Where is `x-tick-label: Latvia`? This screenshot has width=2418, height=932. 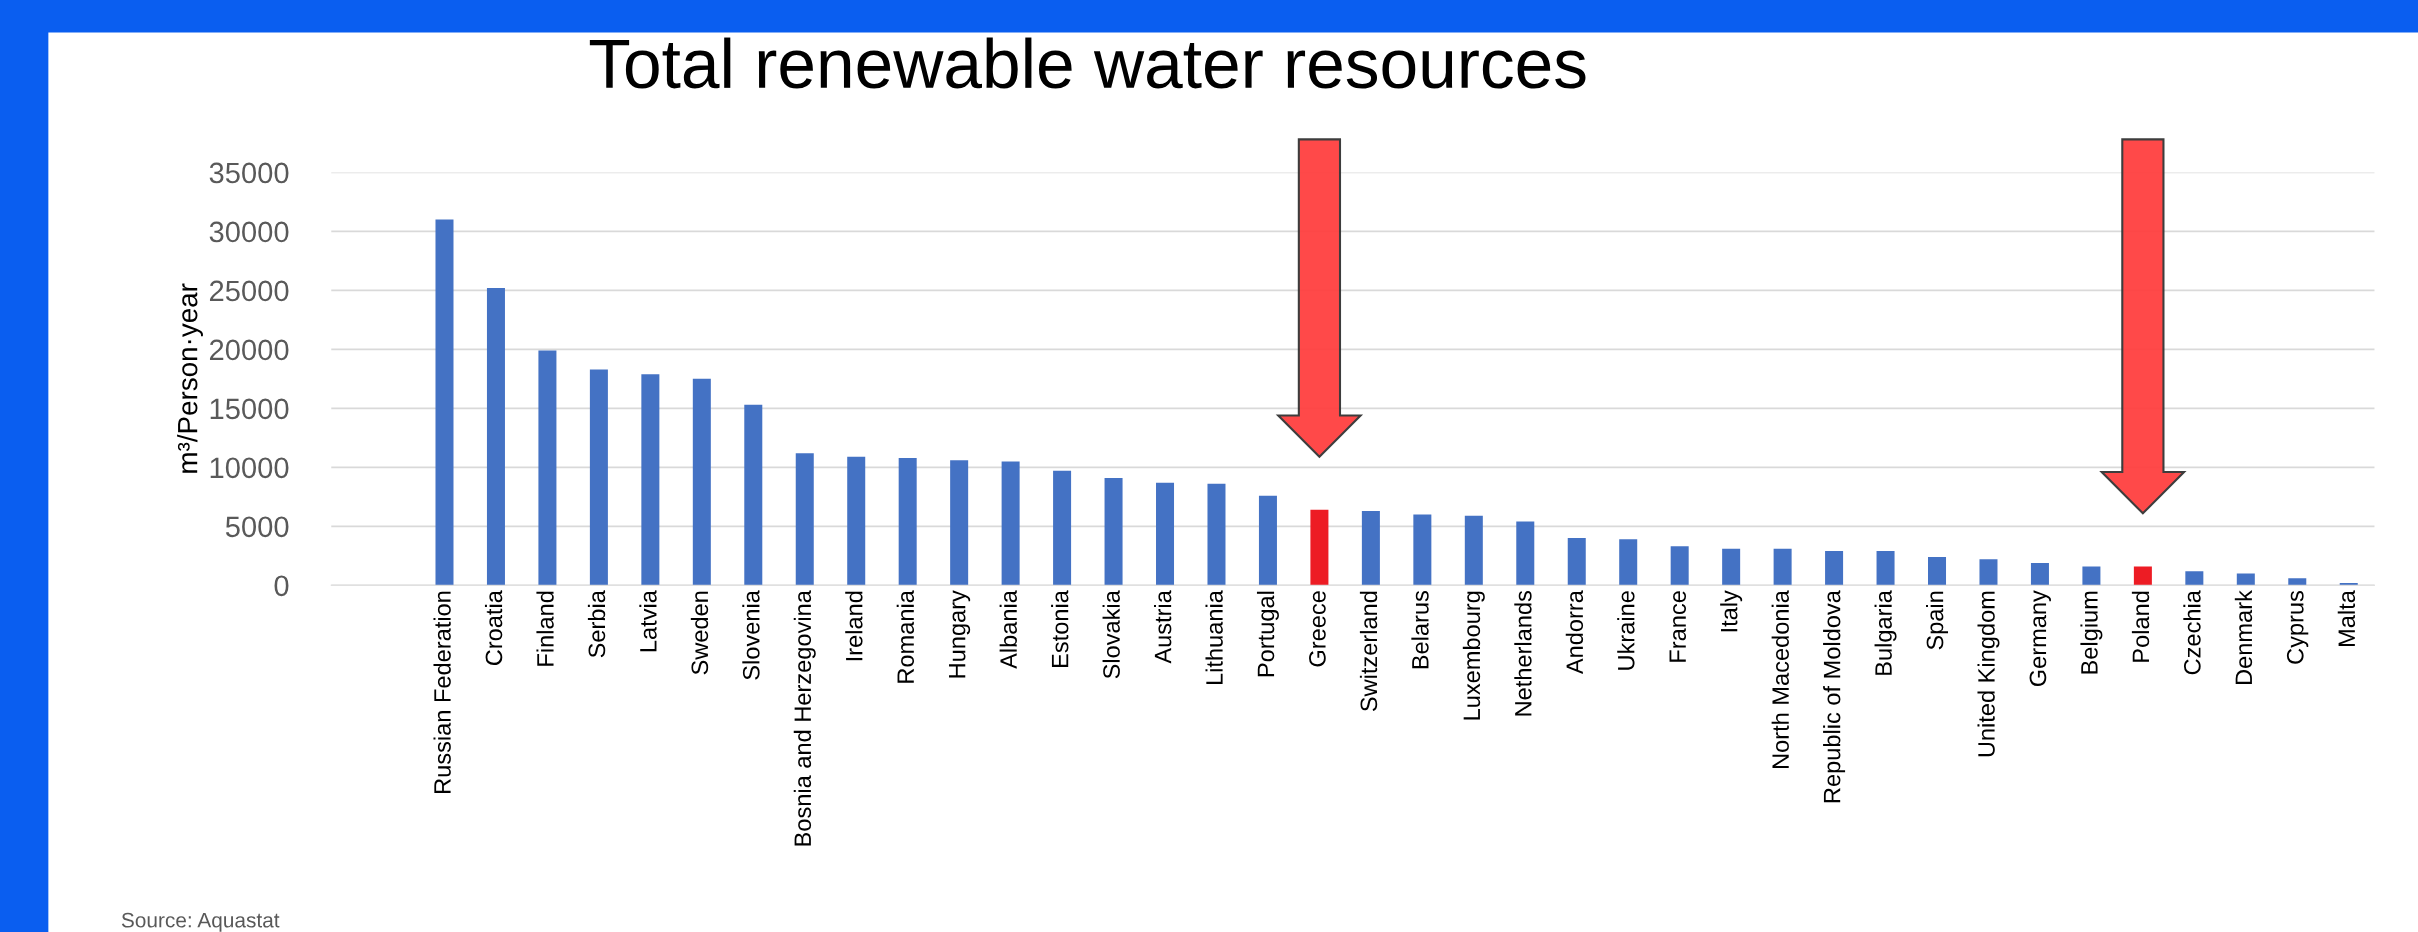
x-tick-label: Latvia is located at coordinates (648, 621).